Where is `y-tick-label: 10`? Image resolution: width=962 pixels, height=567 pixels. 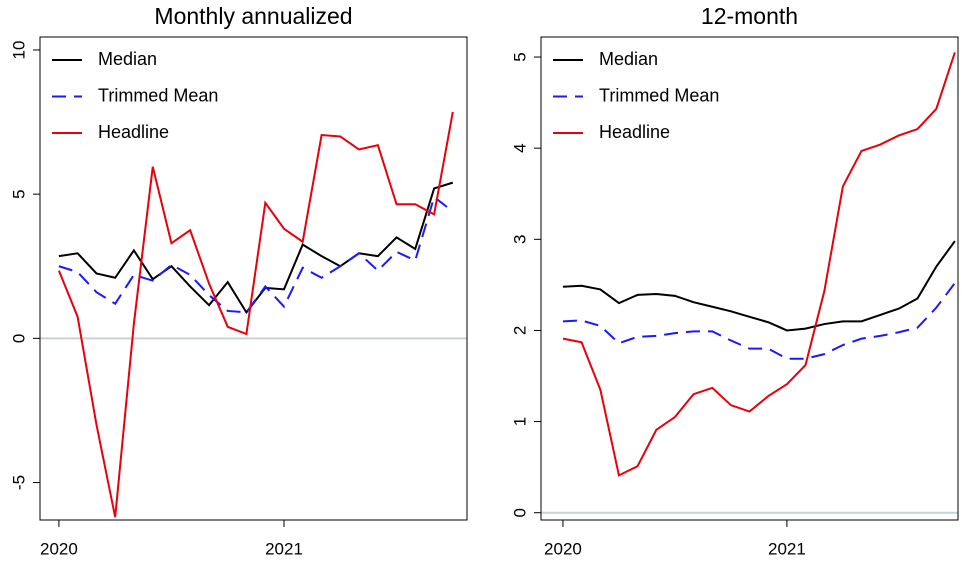
y-tick-label: 10 is located at coordinates (18, 50).